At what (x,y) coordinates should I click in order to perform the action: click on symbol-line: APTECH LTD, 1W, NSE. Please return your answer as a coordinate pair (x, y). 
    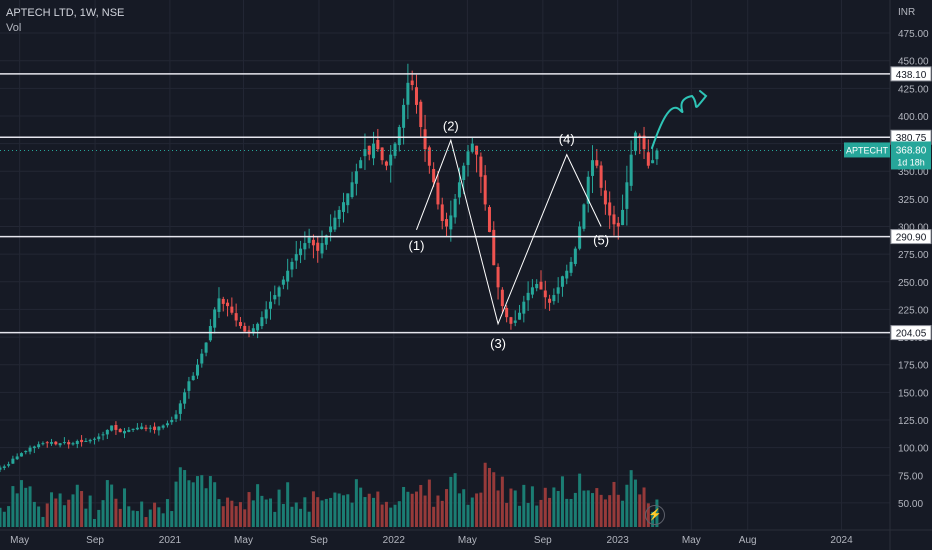
    Looking at the image, I should click on (65, 13).